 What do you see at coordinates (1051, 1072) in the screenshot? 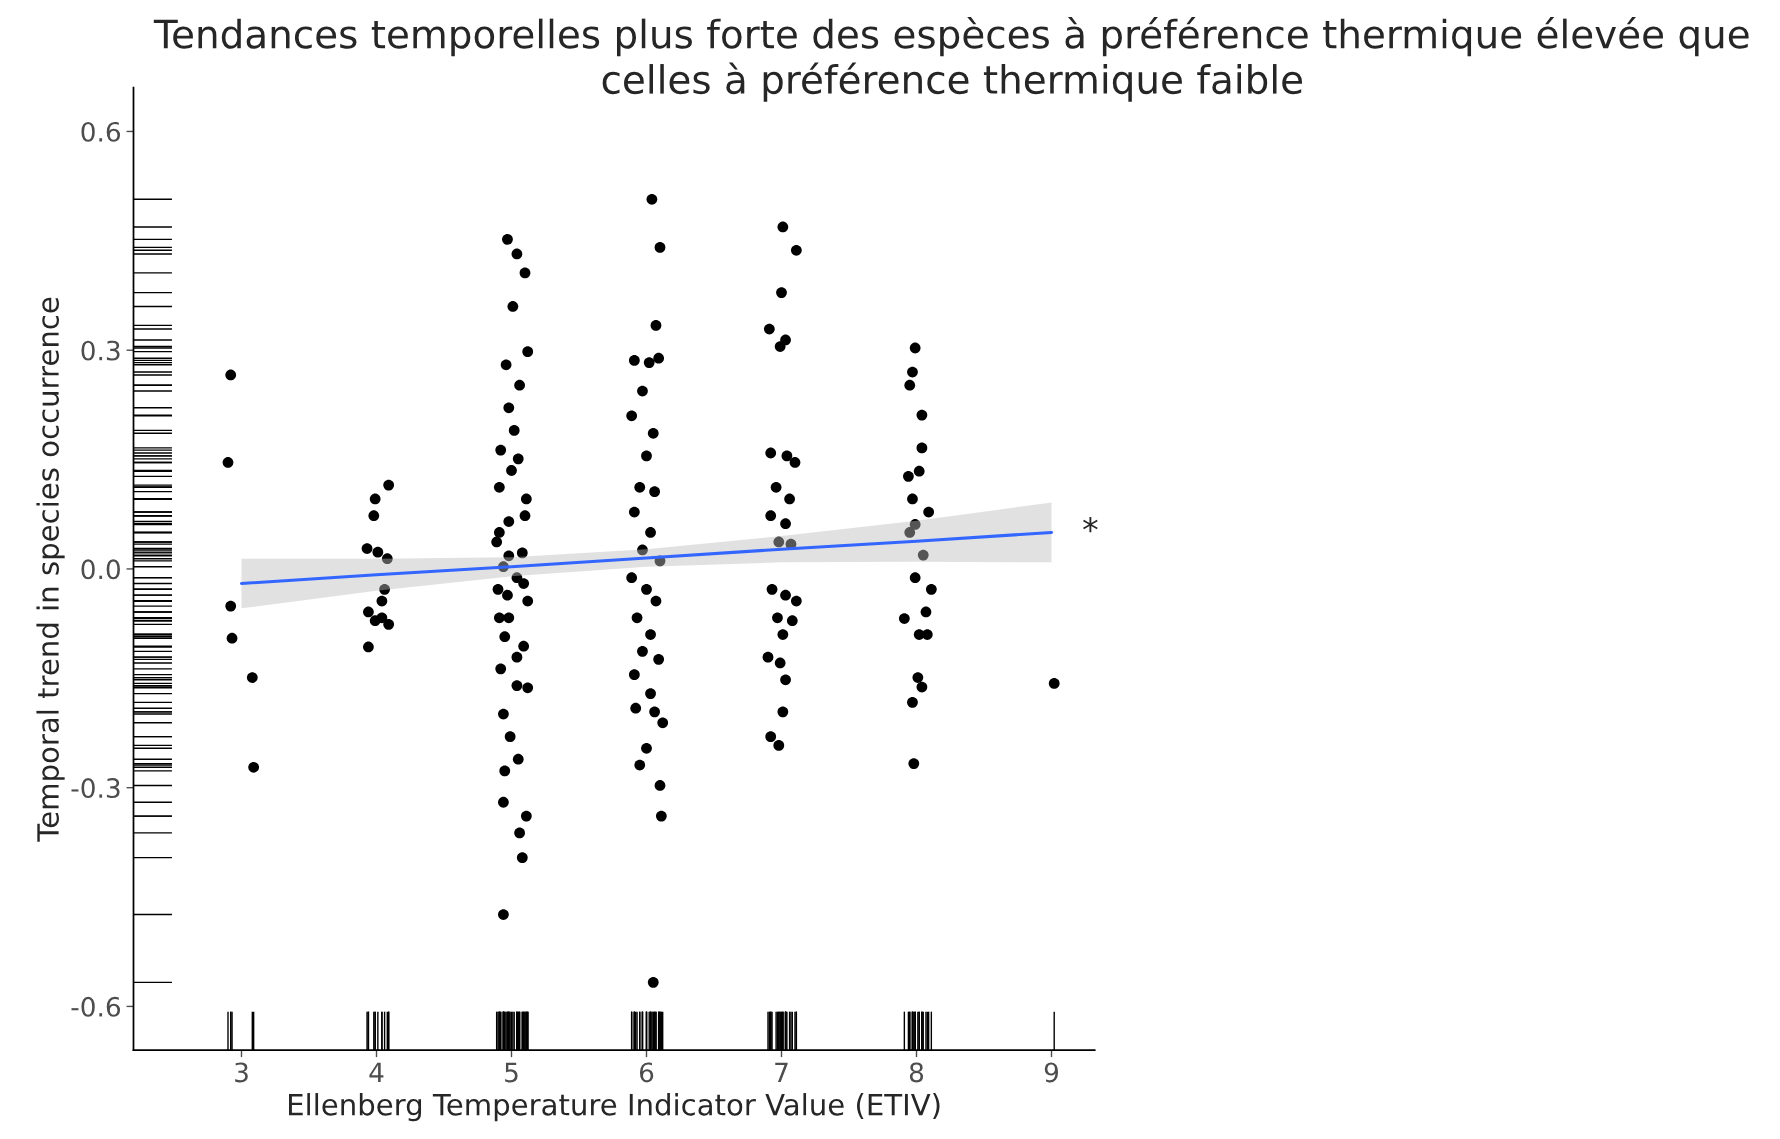
I see `x-tick-label: 9` at bounding box center [1051, 1072].